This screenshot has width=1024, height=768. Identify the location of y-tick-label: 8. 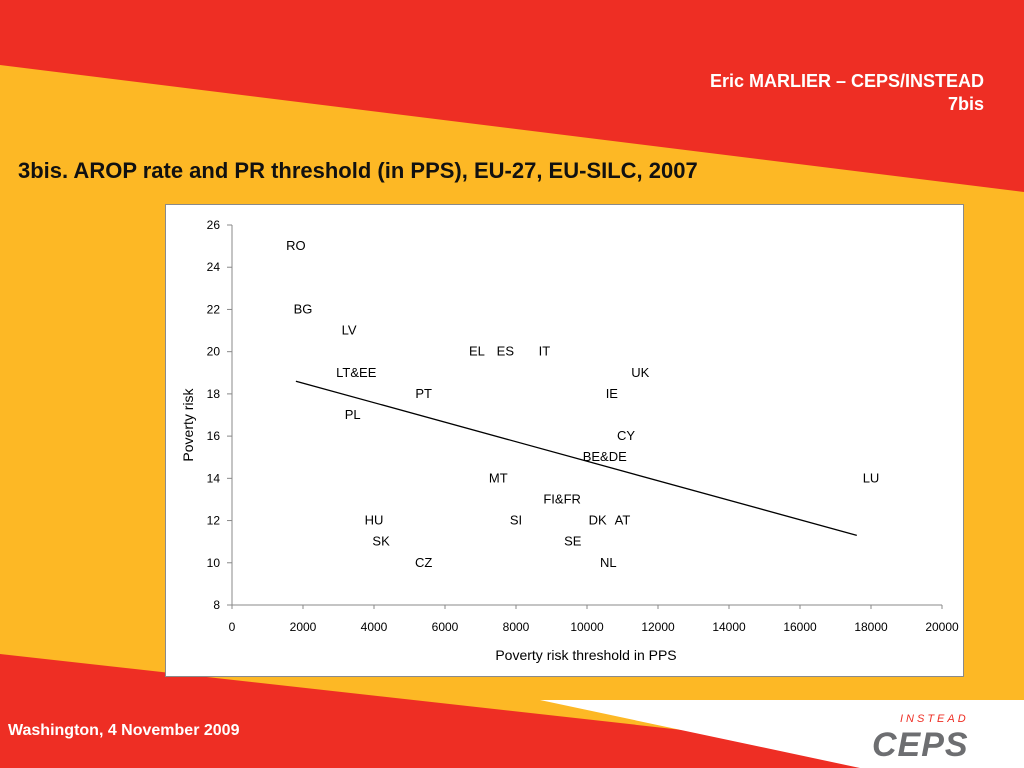
(216, 605).